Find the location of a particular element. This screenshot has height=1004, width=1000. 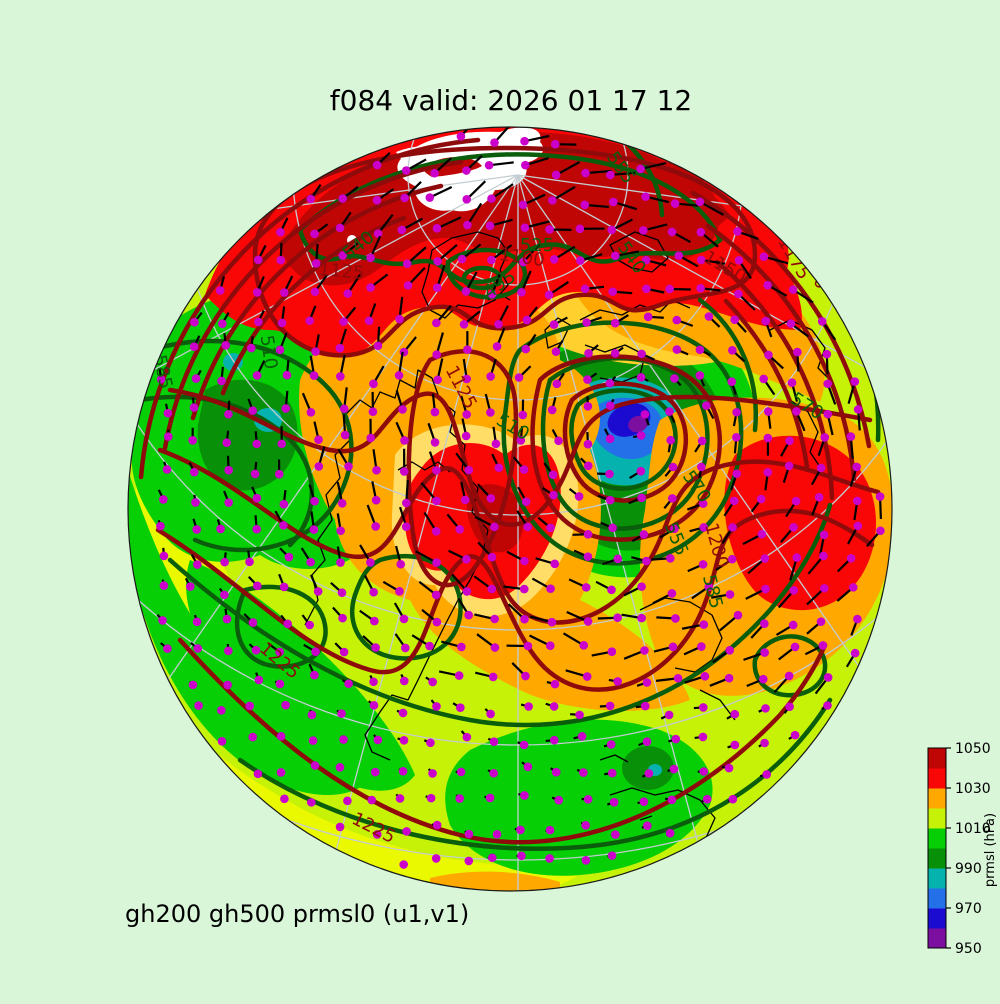

colorbar-segment is located at coordinates (937, 878).